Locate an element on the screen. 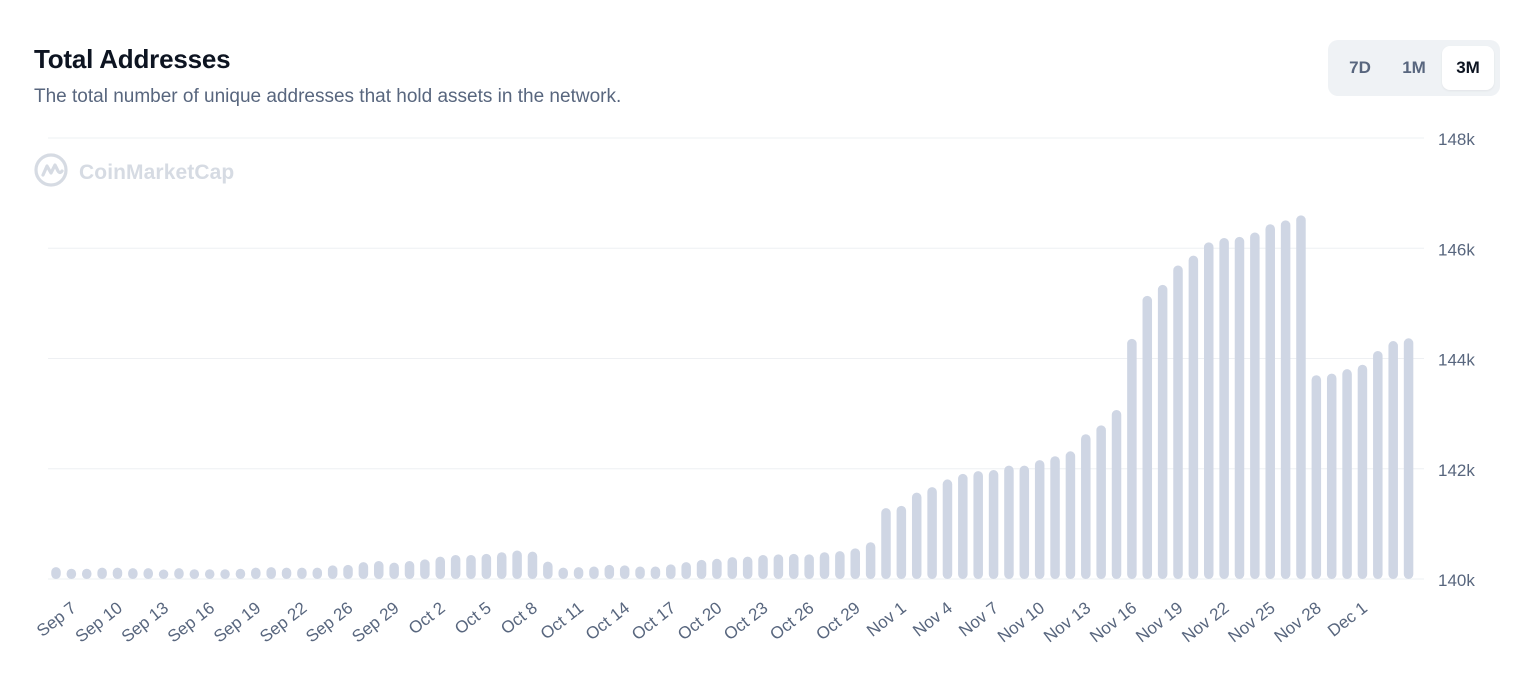  x-tick-label: Nov 28 is located at coordinates (1298, 622).